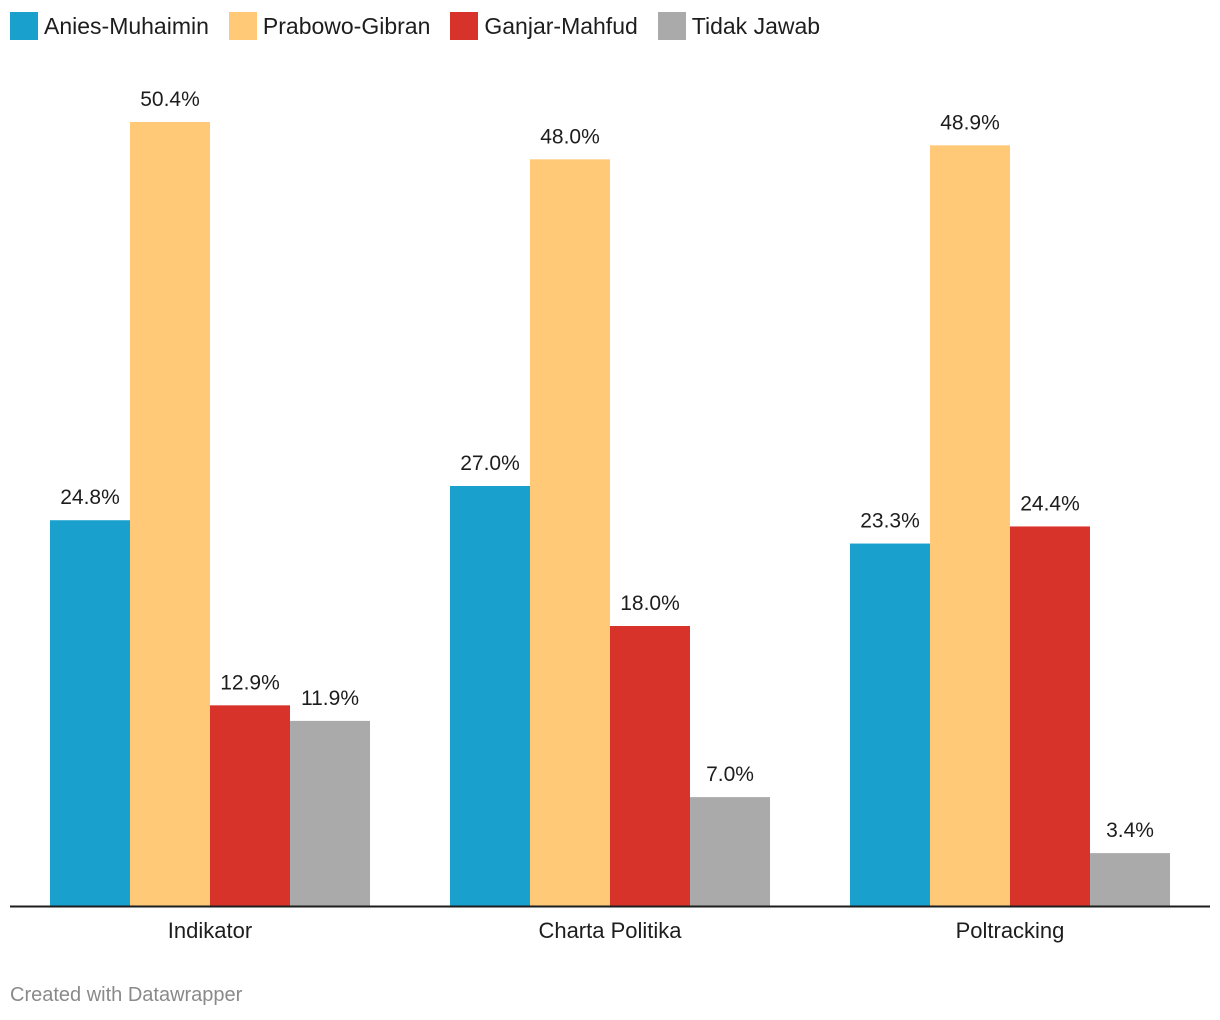 Image resolution: width=1220 pixels, height=1020 pixels. Describe the element at coordinates (970, 122) in the screenshot. I see `data-label-poltracking-prabowo-gibran: 48.9%` at that location.